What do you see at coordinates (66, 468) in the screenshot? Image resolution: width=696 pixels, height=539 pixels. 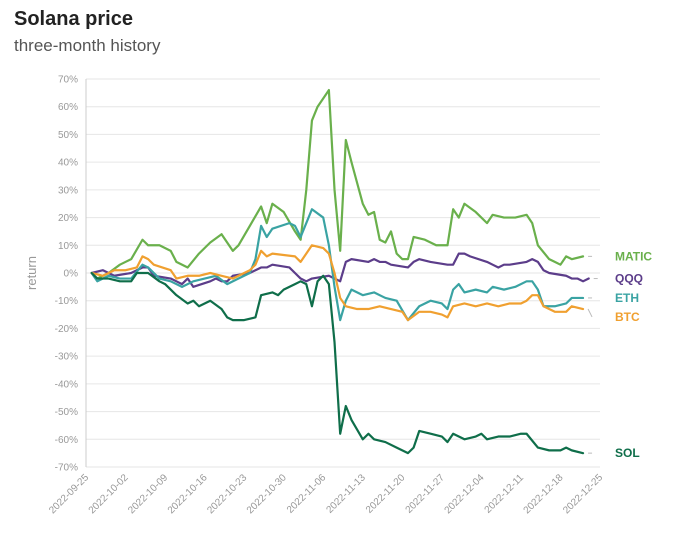 I see `y-tick-label: -70%` at bounding box center [66, 468].